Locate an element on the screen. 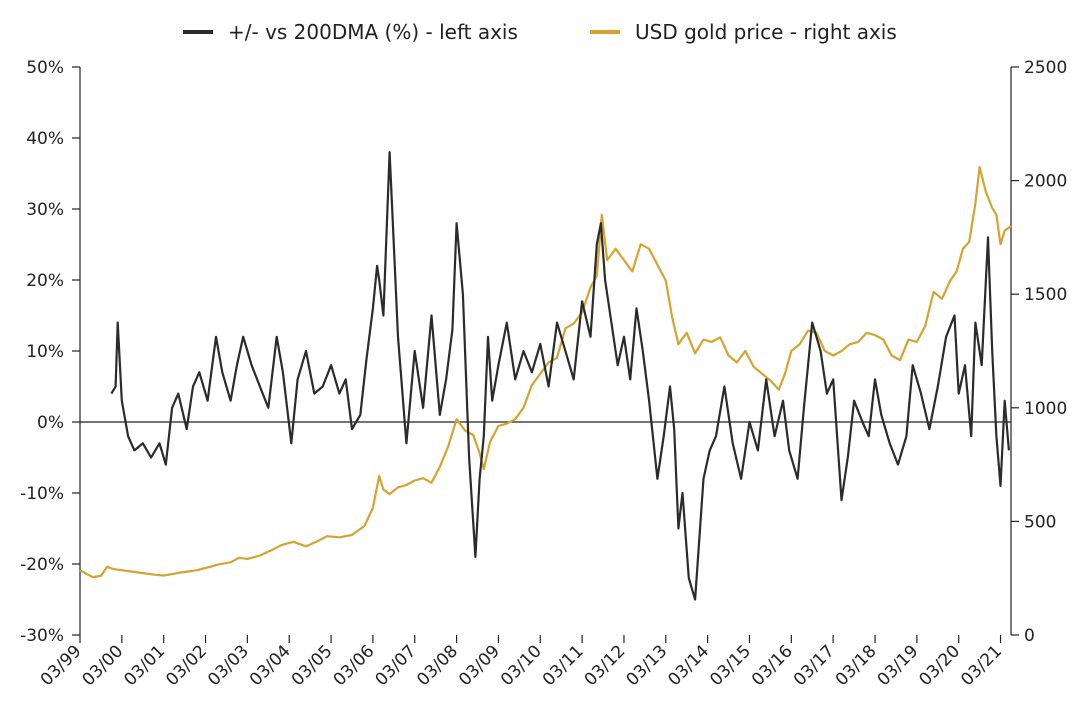 The height and width of the screenshot is (720, 1090). x-tick-label: 03/19 is located at coordinates (898, 665).